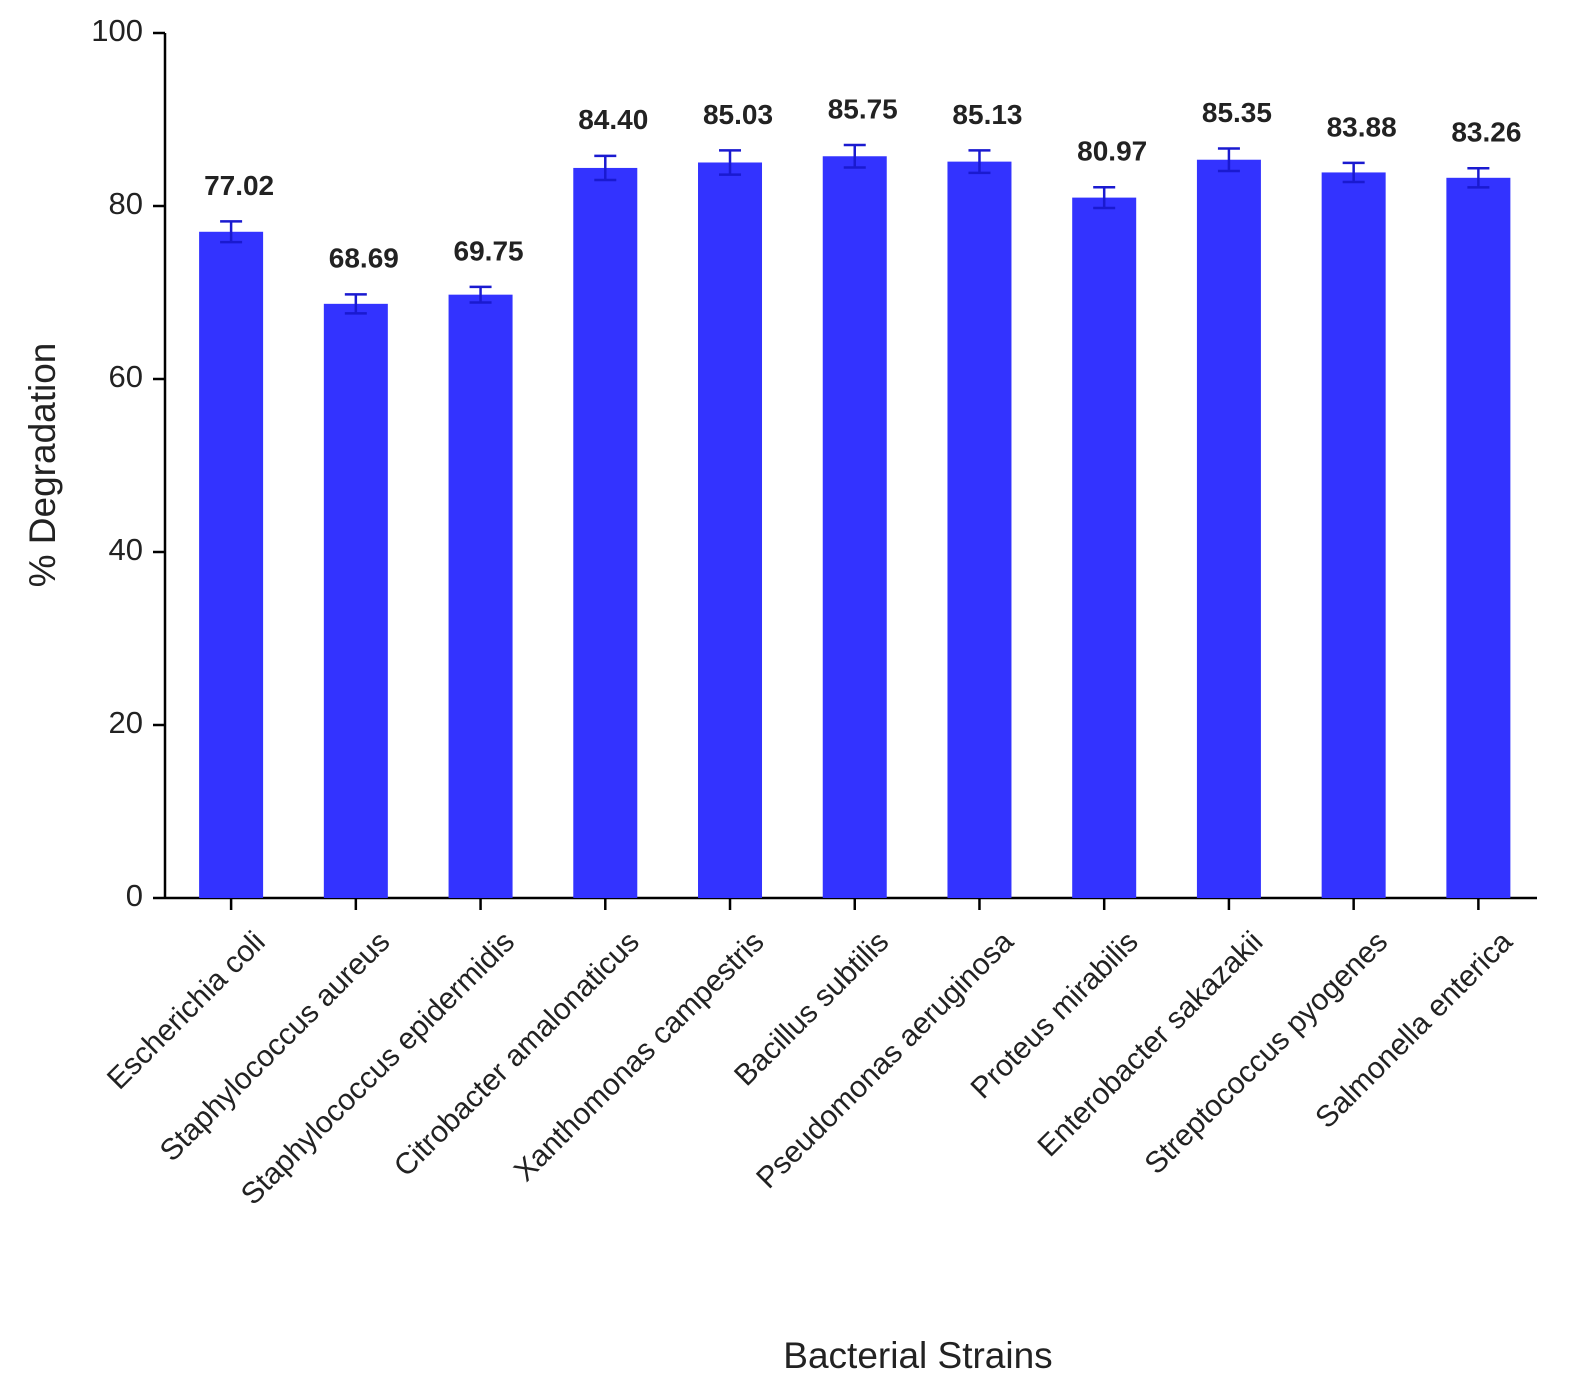 The width and height of the screenshot is (1571, 1395). I want to click on y-tick-label: 100, so click(117, 30).